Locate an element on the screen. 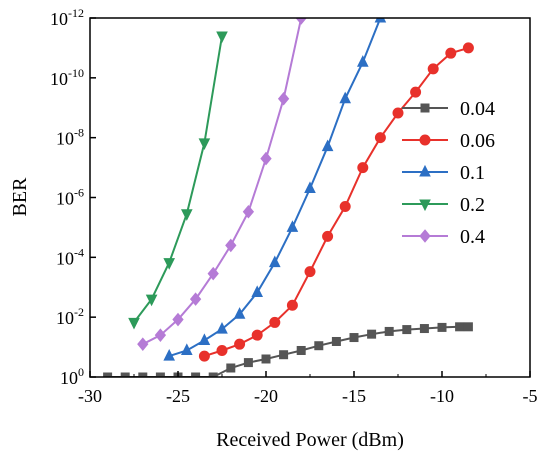 The image size is (550, 457). y-tick-label: 10⁻⁶ is located at coordinates (70, 197).